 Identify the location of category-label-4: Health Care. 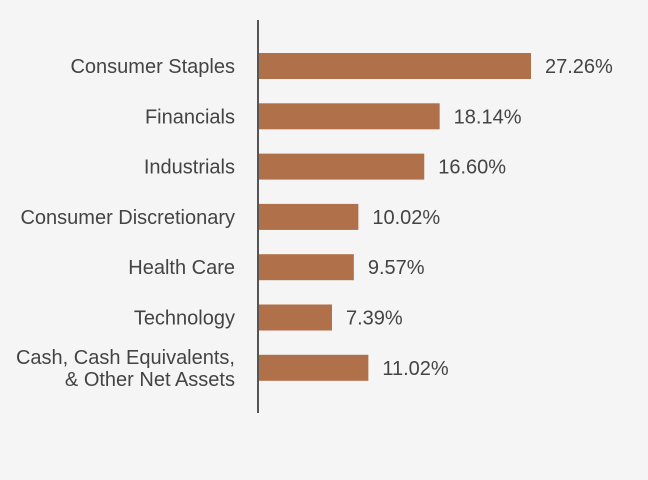
(181, 268).